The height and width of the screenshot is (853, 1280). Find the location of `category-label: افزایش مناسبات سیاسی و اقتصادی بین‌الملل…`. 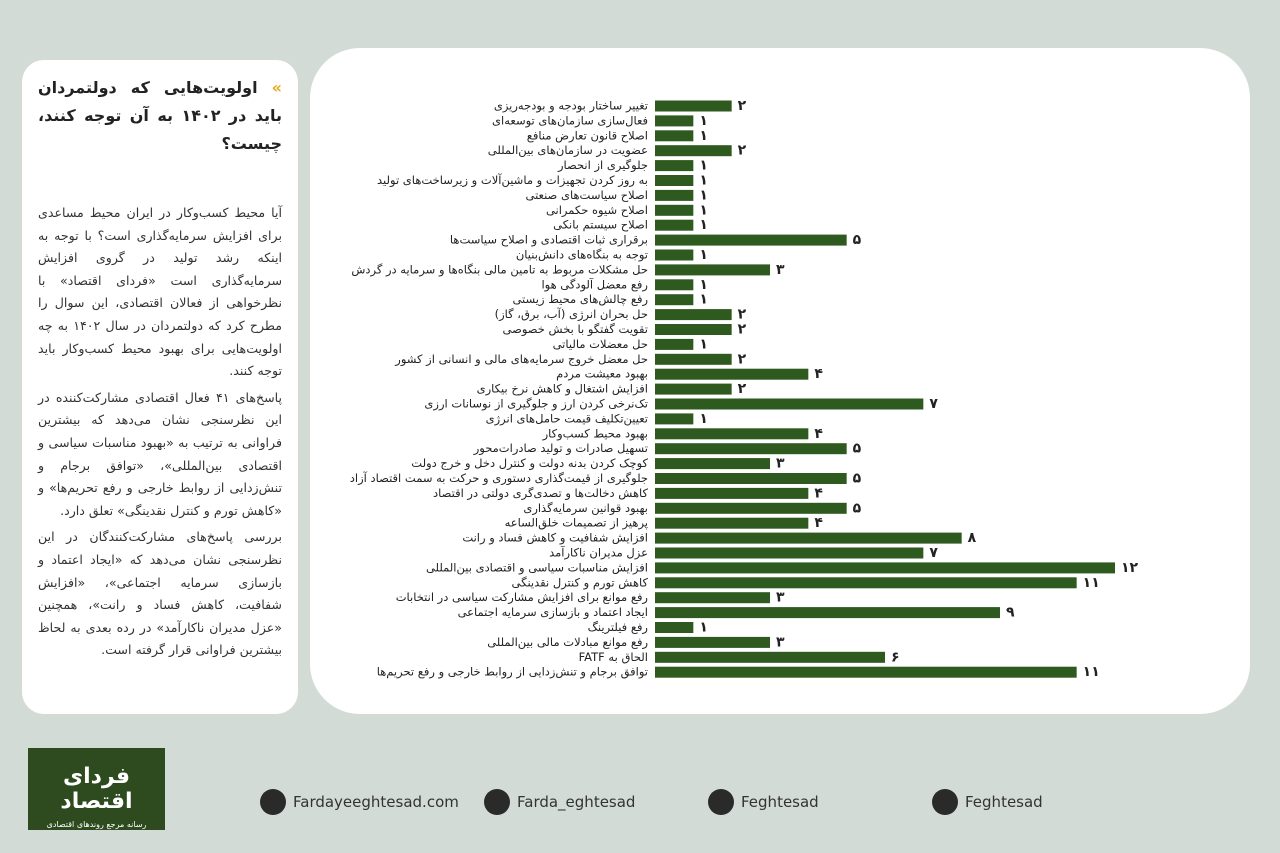

category-label: افزایش مناسبات سیاسی و اقتصادی بین‌الملل… is located at coordinates (537, 567).